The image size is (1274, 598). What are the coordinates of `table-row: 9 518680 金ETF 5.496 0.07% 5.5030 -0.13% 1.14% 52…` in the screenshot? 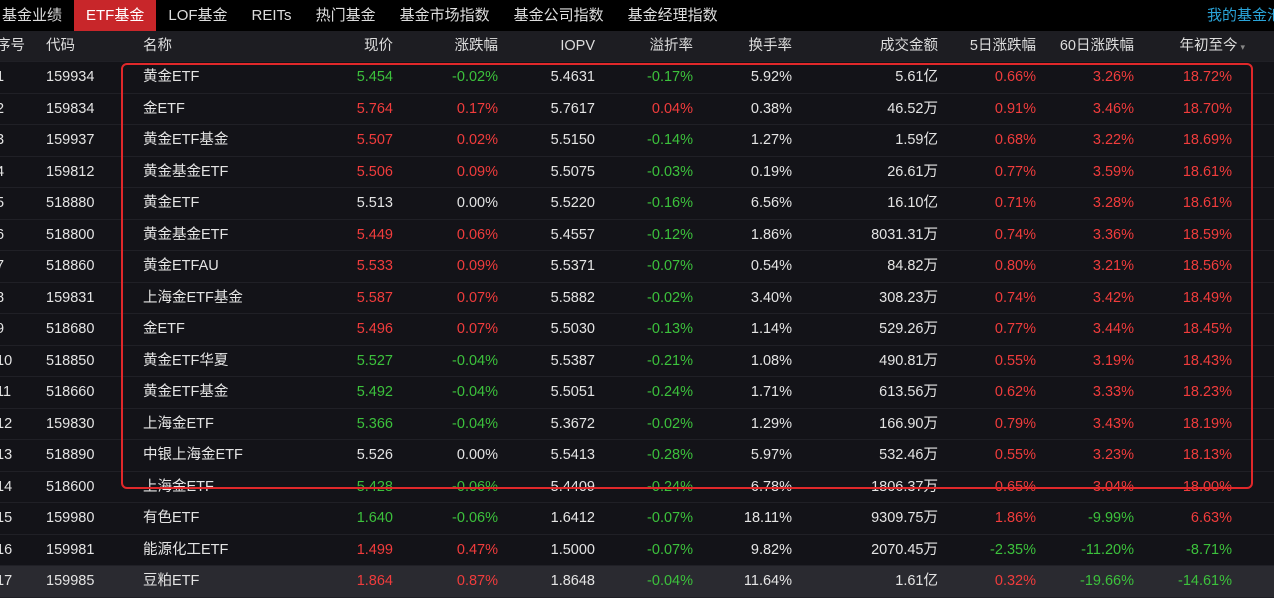 It's located at (637, 330).